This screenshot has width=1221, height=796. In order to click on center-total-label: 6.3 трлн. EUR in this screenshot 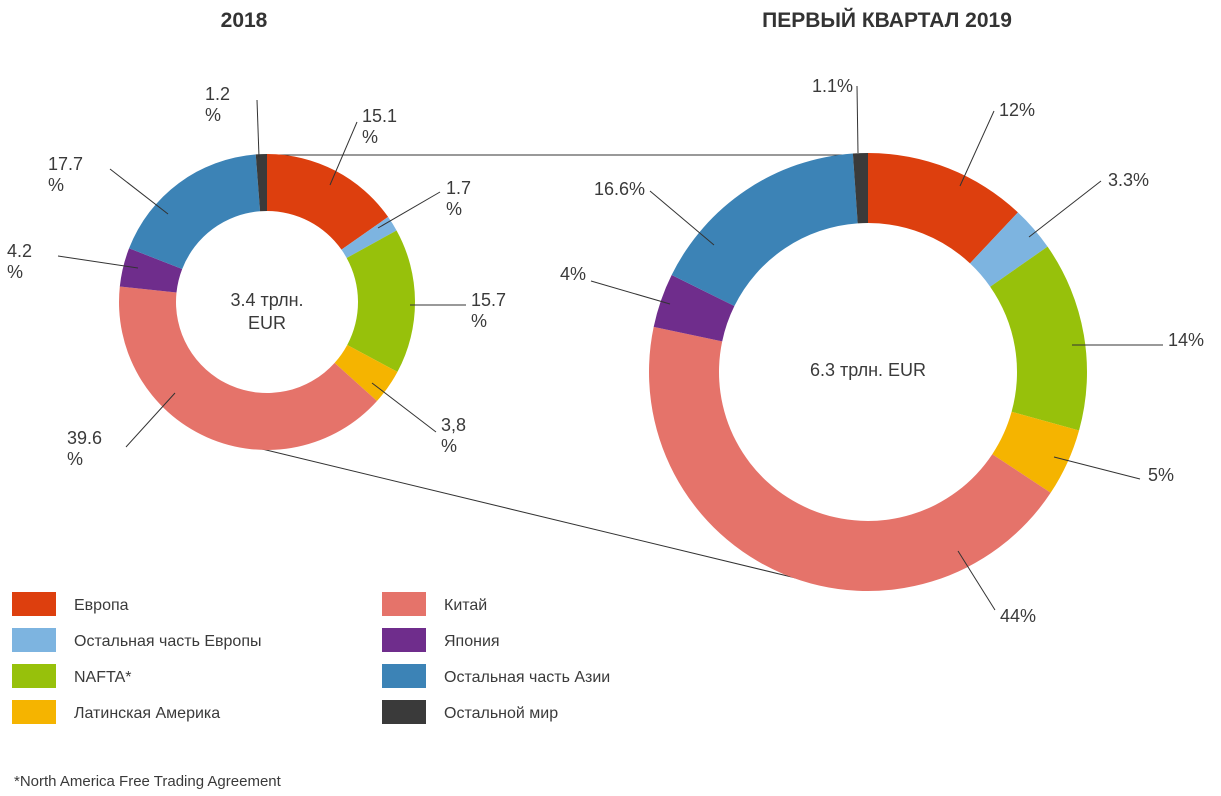, I will do `click(868, 370)`.